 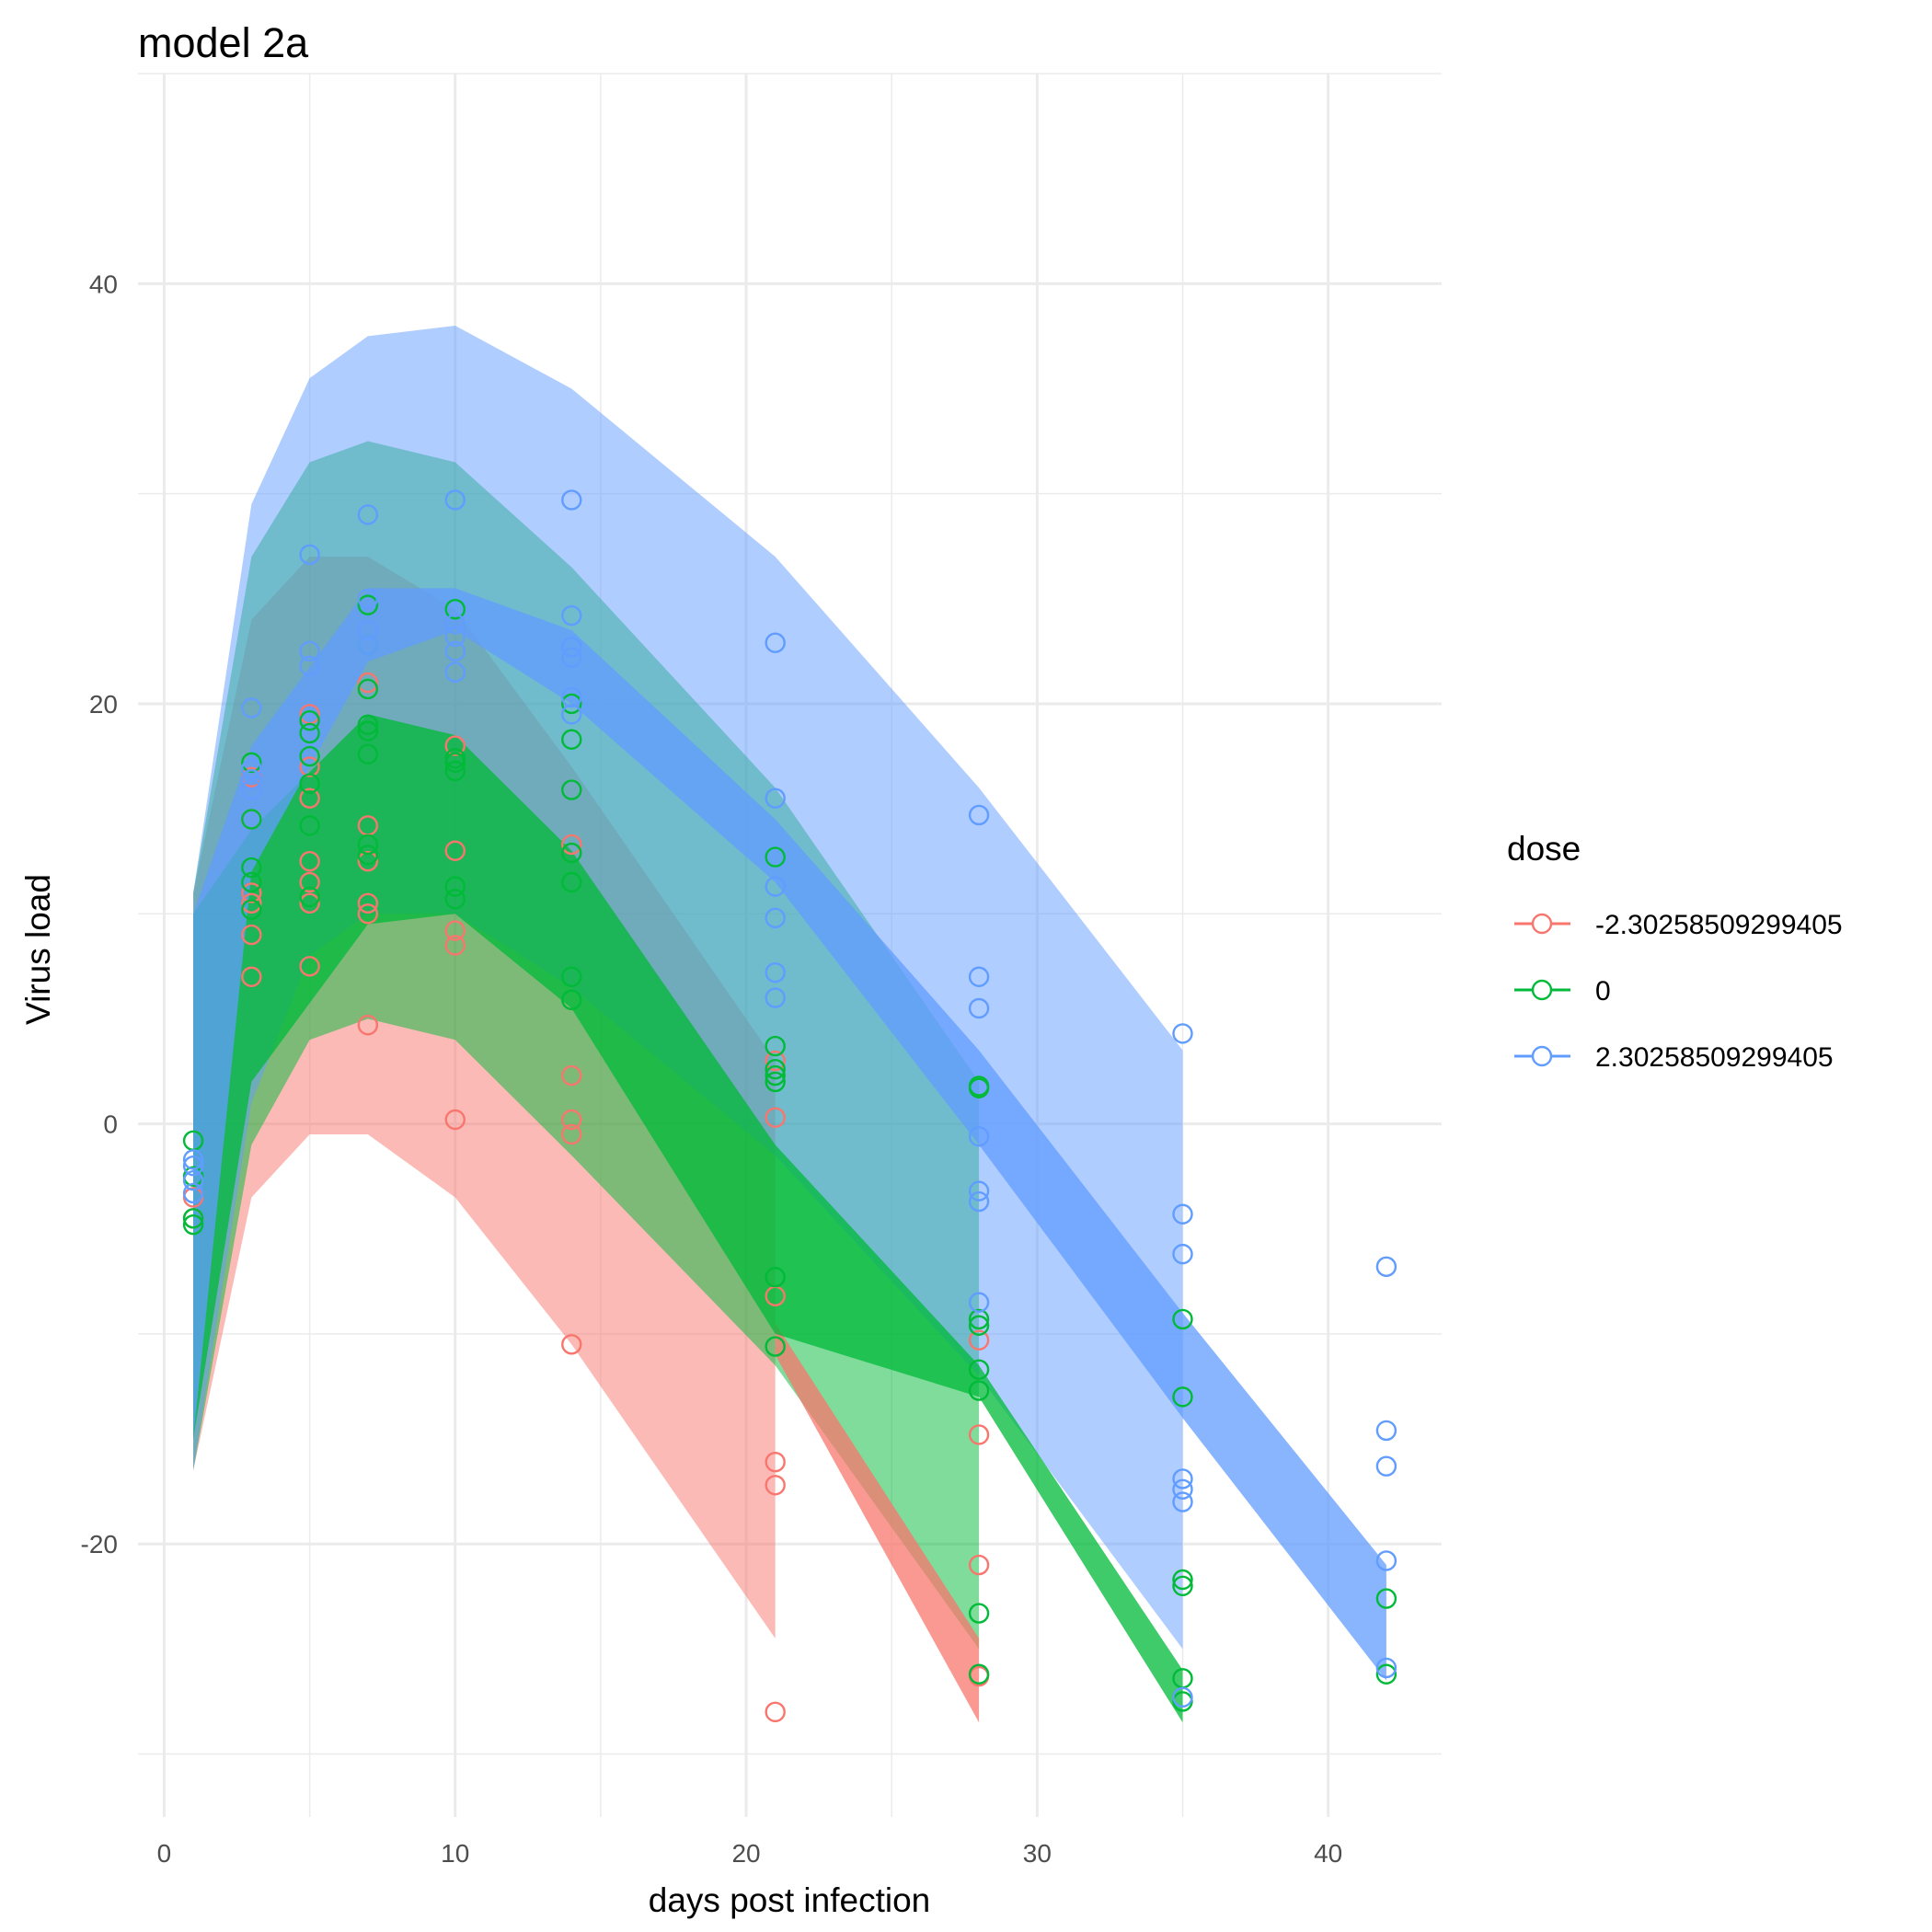 What do you see at coordinates (103, 704) in the screenshot?
I see `y-tick-label: 20` at bounding box center [103, 704].